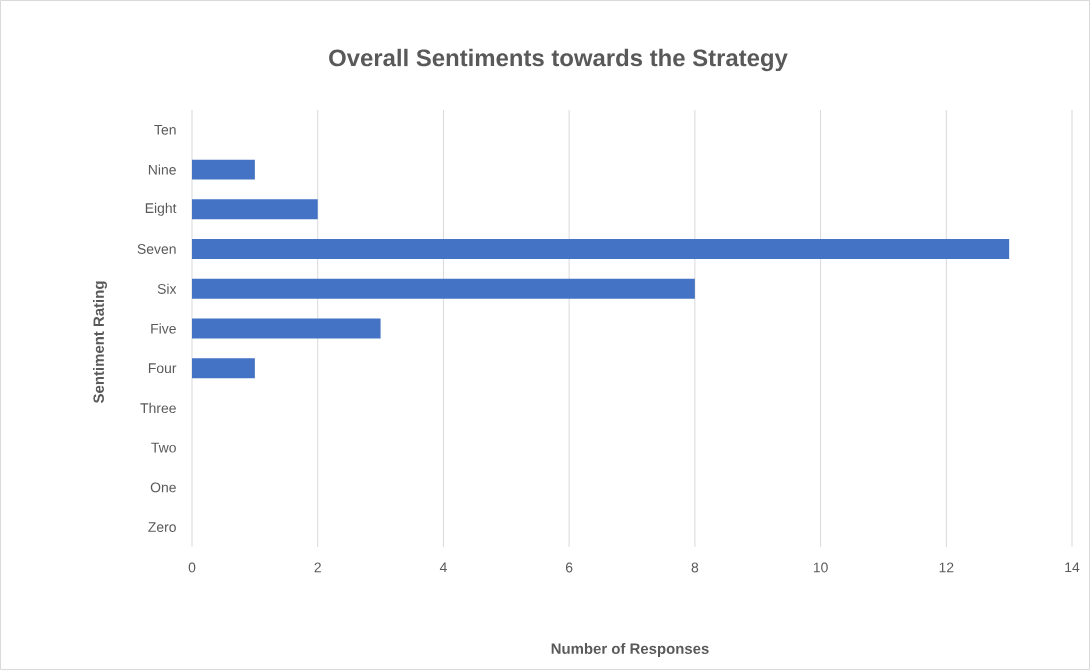  What do you see at coordinates (695, 567) in the screenshot?
I see `x-tick-label: 8` at bounding box center [695, 567].